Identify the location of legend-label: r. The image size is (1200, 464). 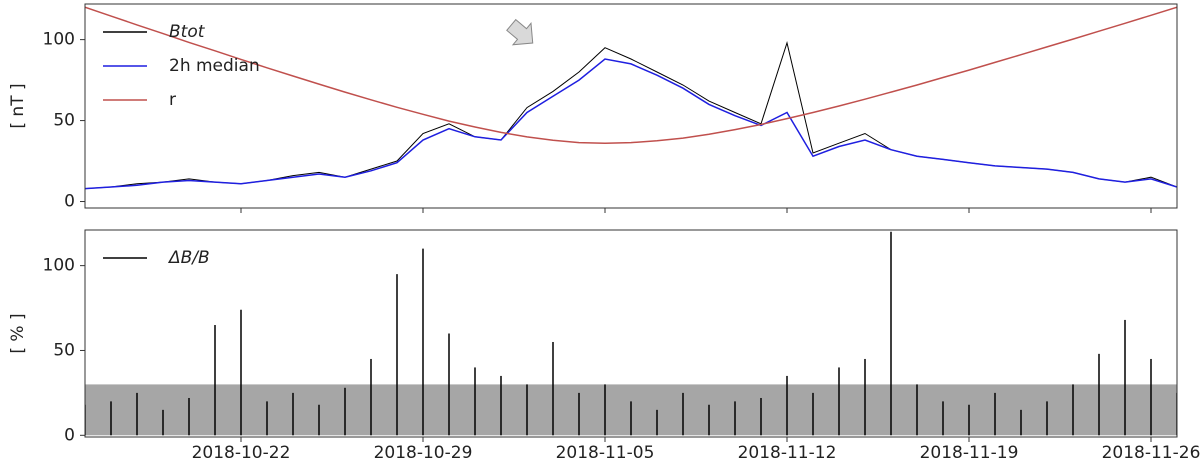
(172, 100).